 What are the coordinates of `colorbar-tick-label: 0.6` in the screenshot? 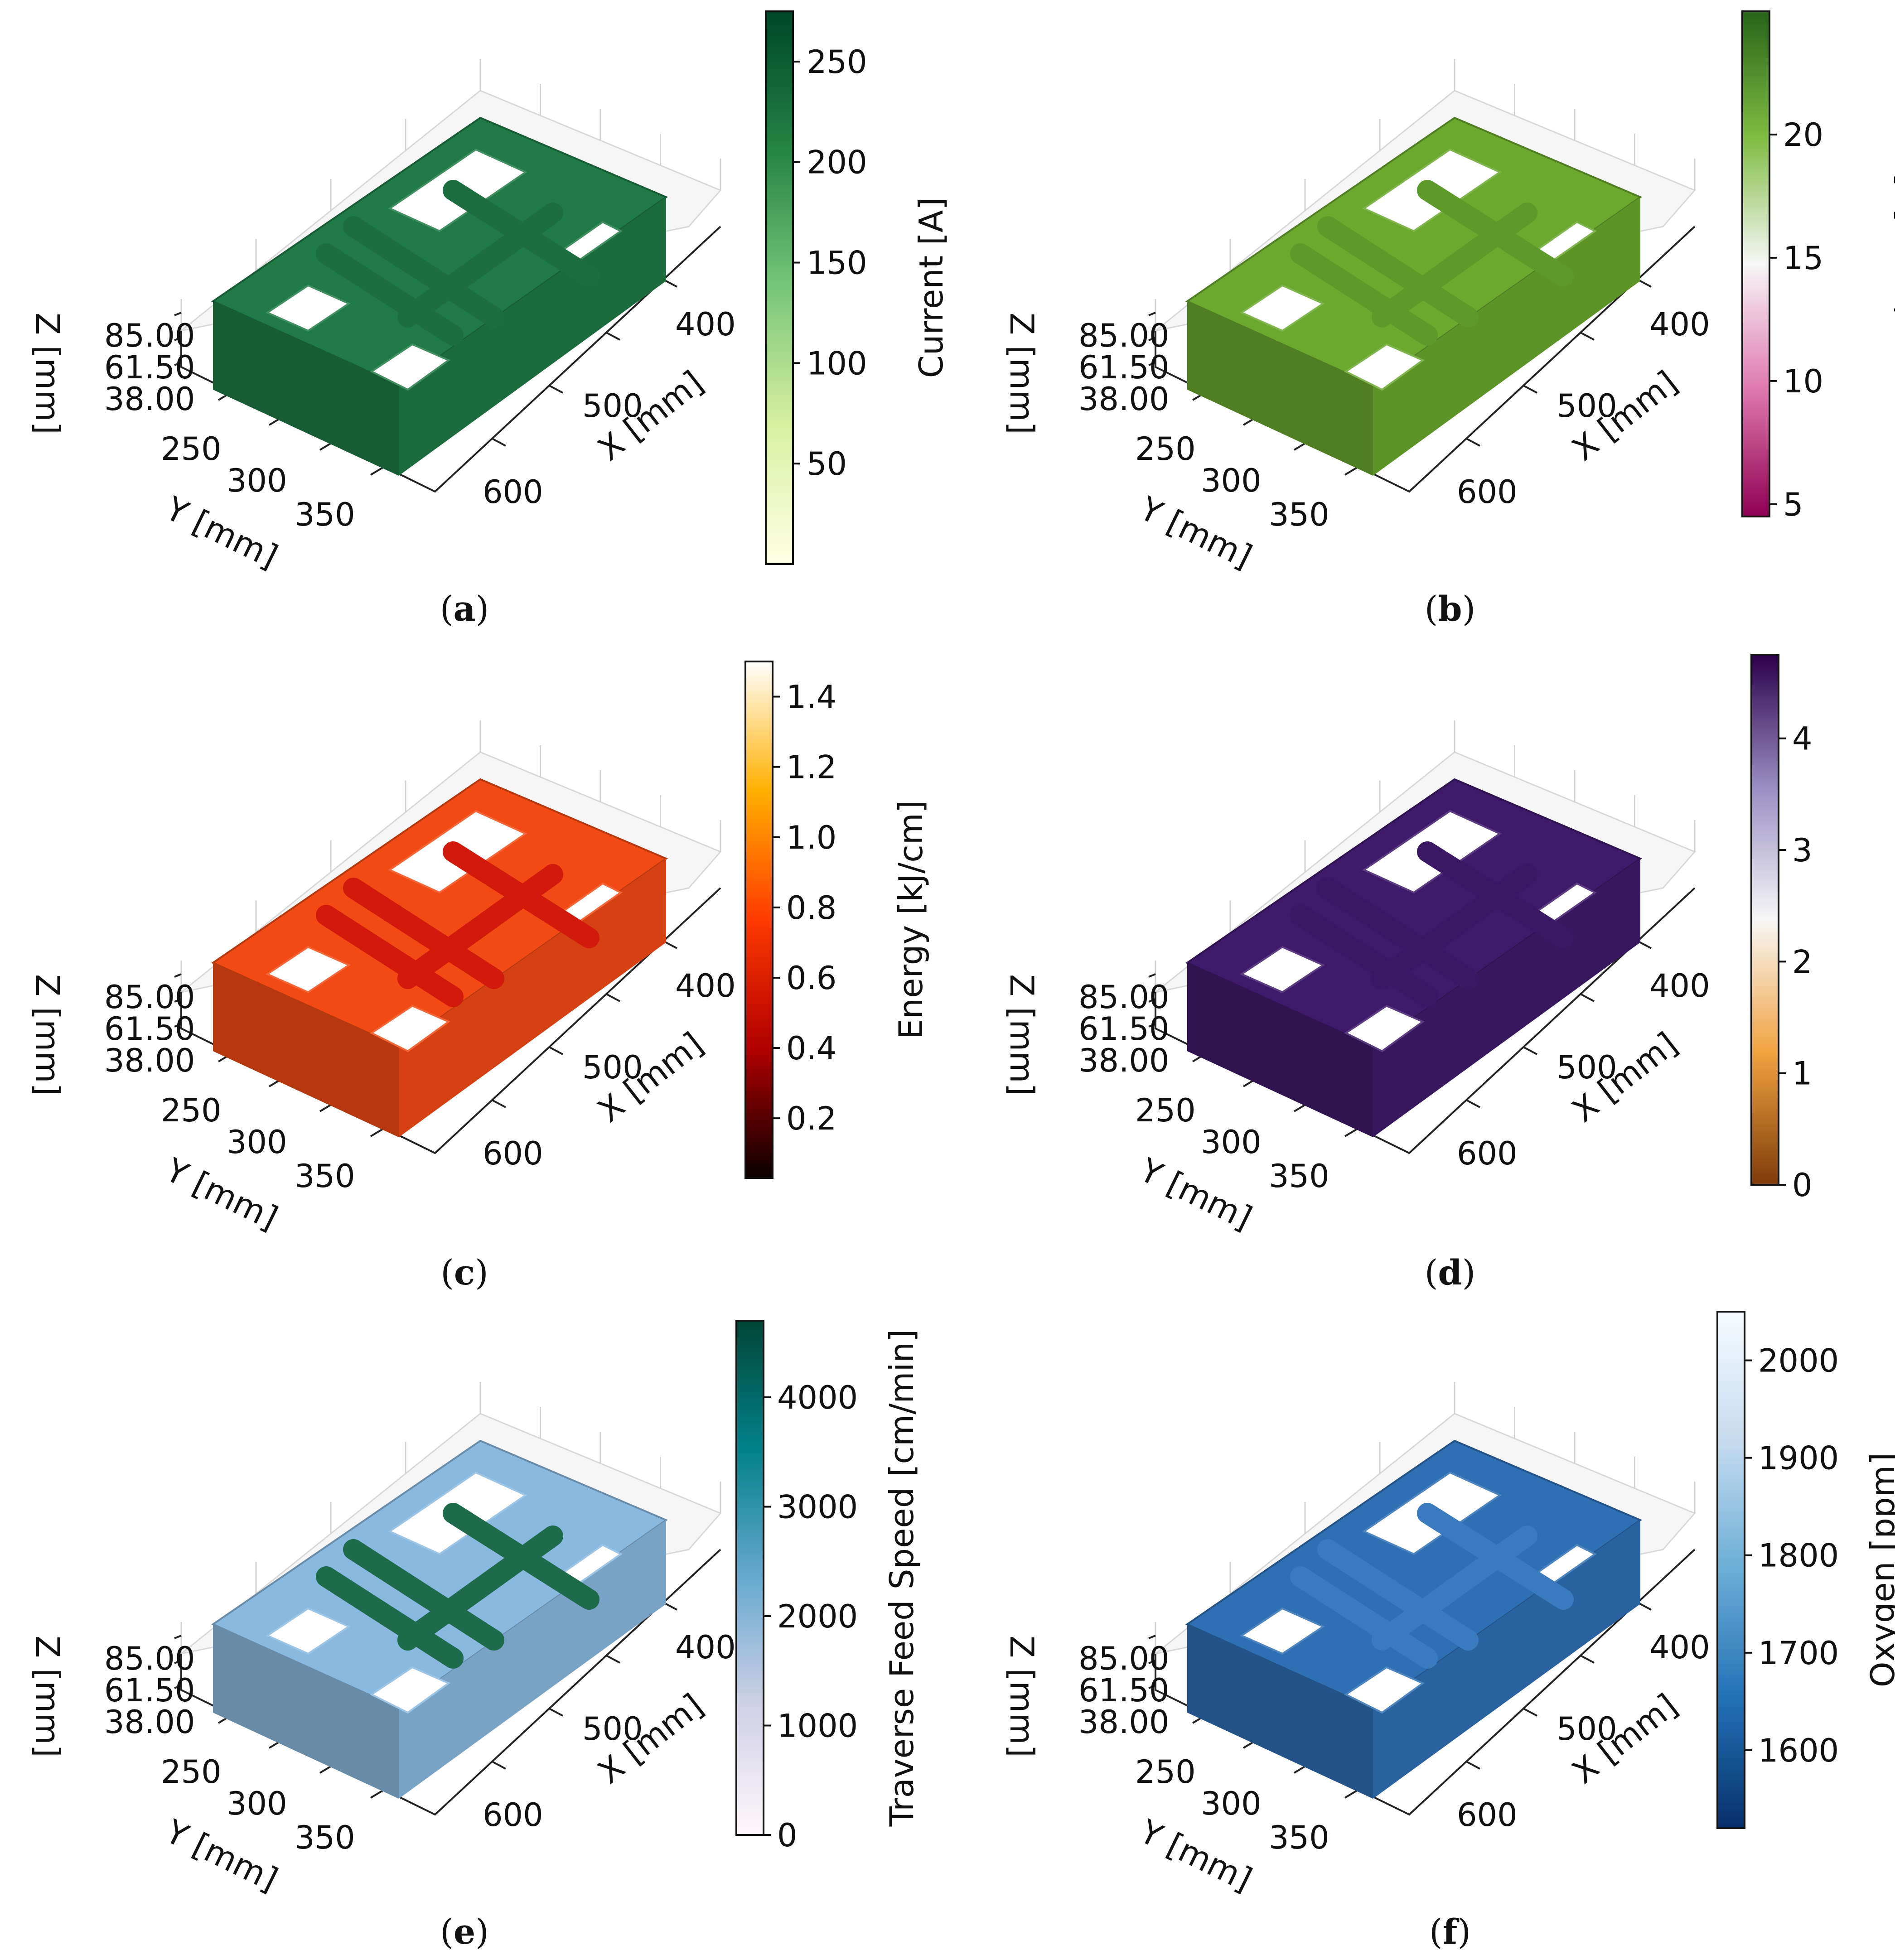 It's located at (811, 978).